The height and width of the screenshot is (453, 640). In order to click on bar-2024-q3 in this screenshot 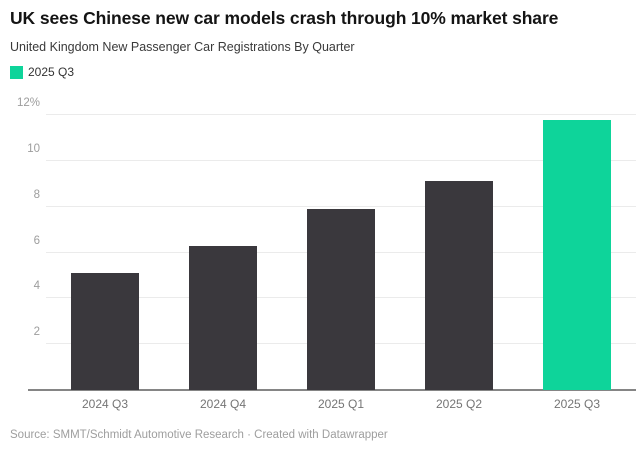, I will do `click(105, 331)`.